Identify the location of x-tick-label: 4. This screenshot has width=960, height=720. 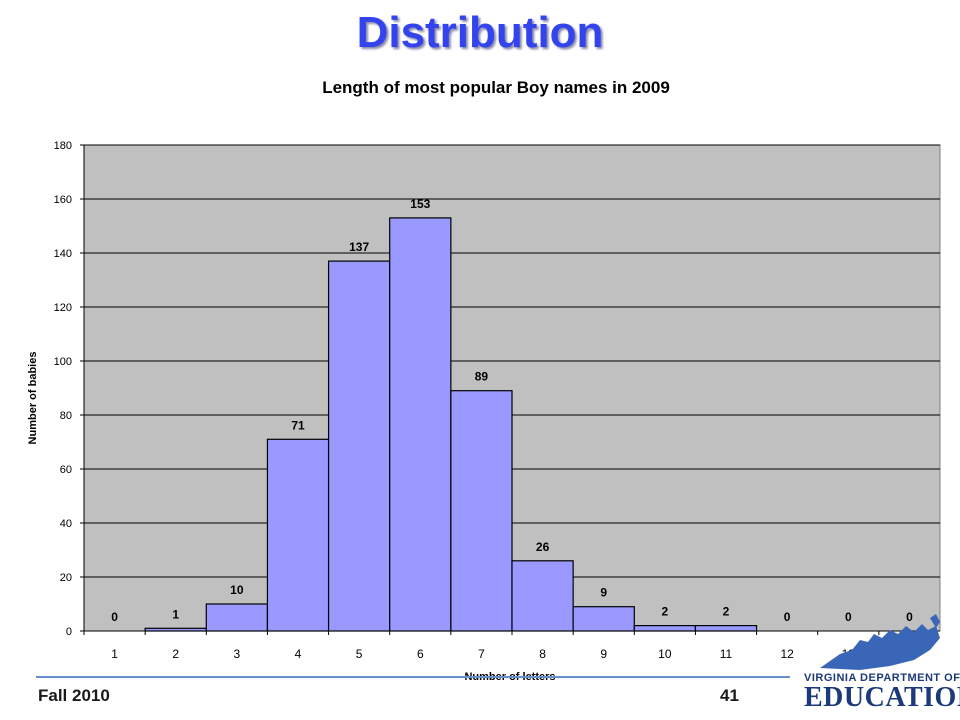
(298, 654).